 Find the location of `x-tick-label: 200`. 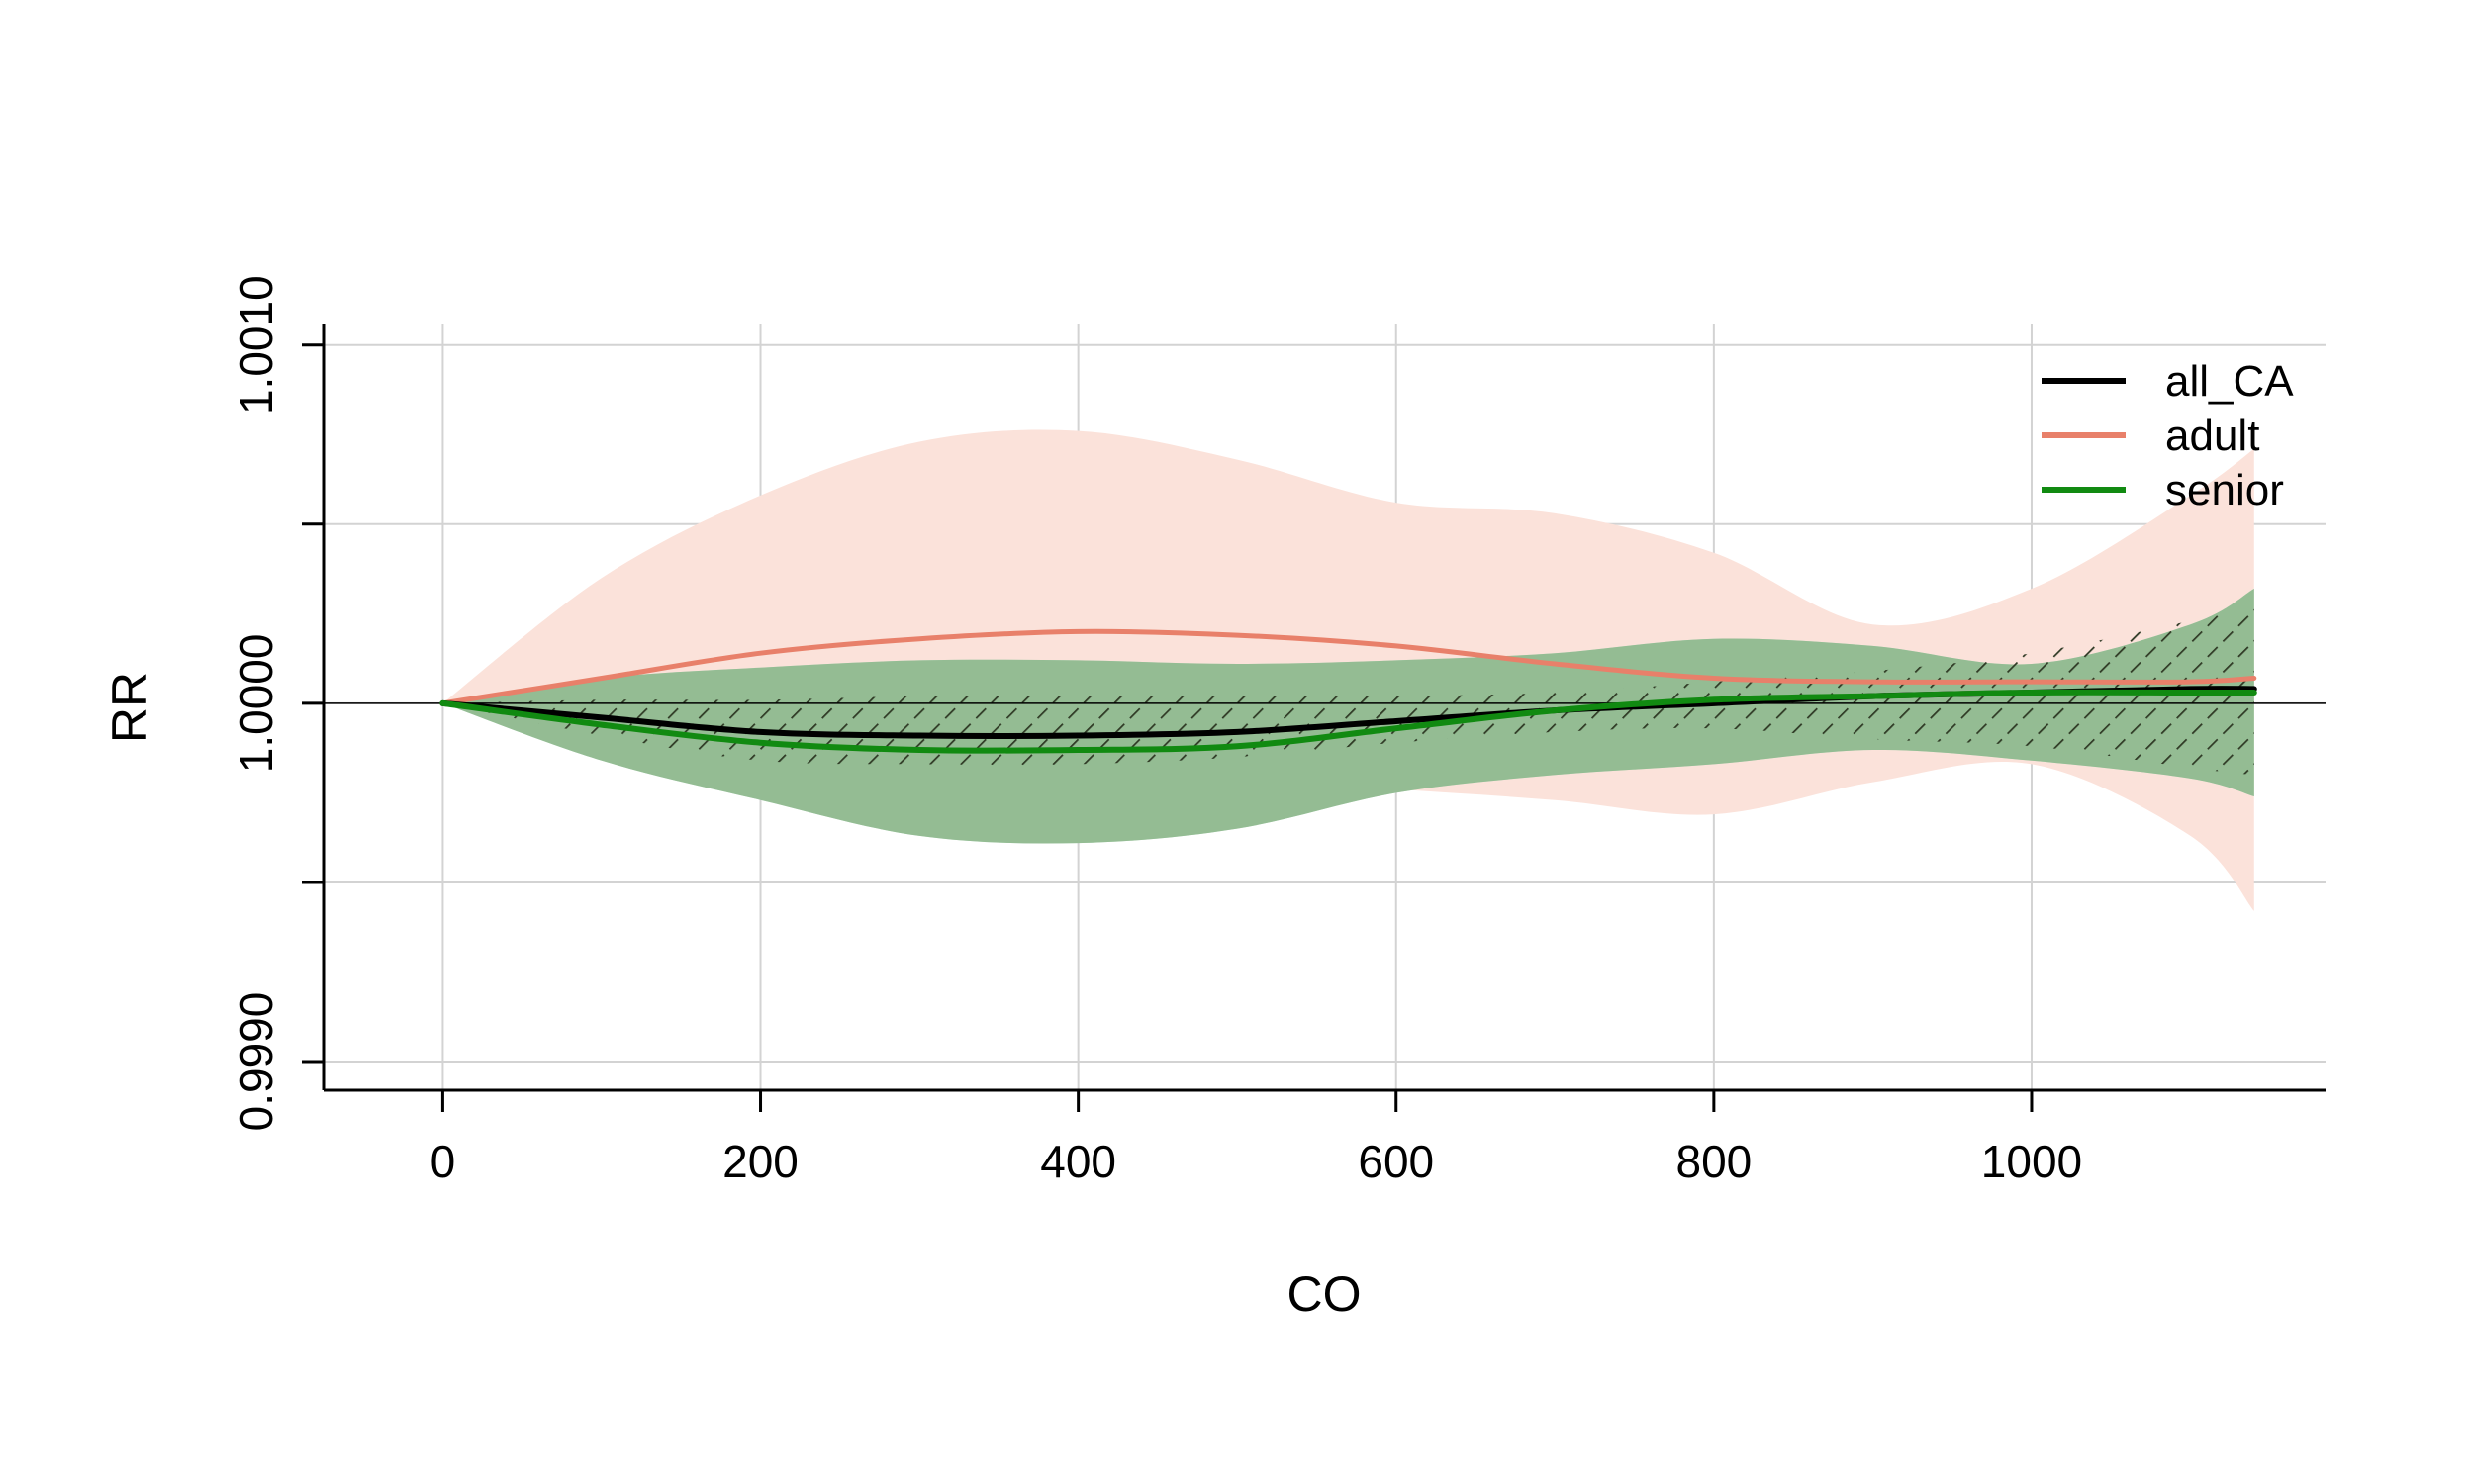

x-tick-label: 200 is located at coordinates (760, 1161).